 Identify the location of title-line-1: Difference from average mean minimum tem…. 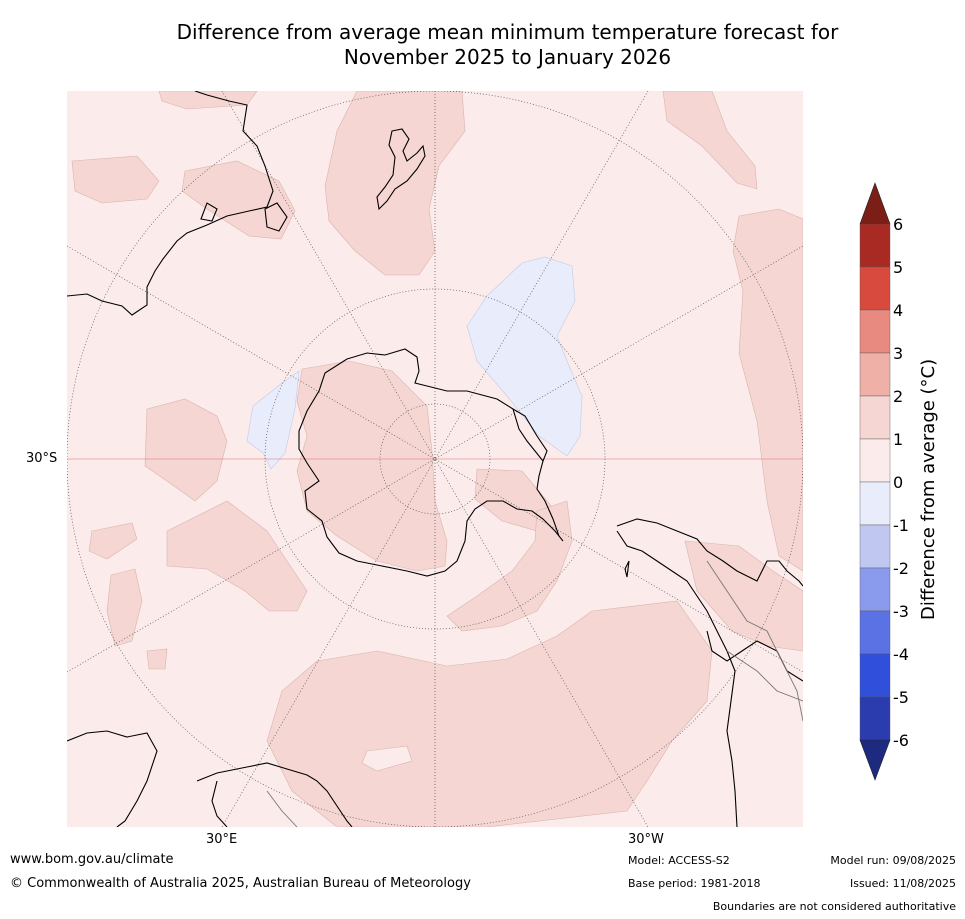
(507, 32).